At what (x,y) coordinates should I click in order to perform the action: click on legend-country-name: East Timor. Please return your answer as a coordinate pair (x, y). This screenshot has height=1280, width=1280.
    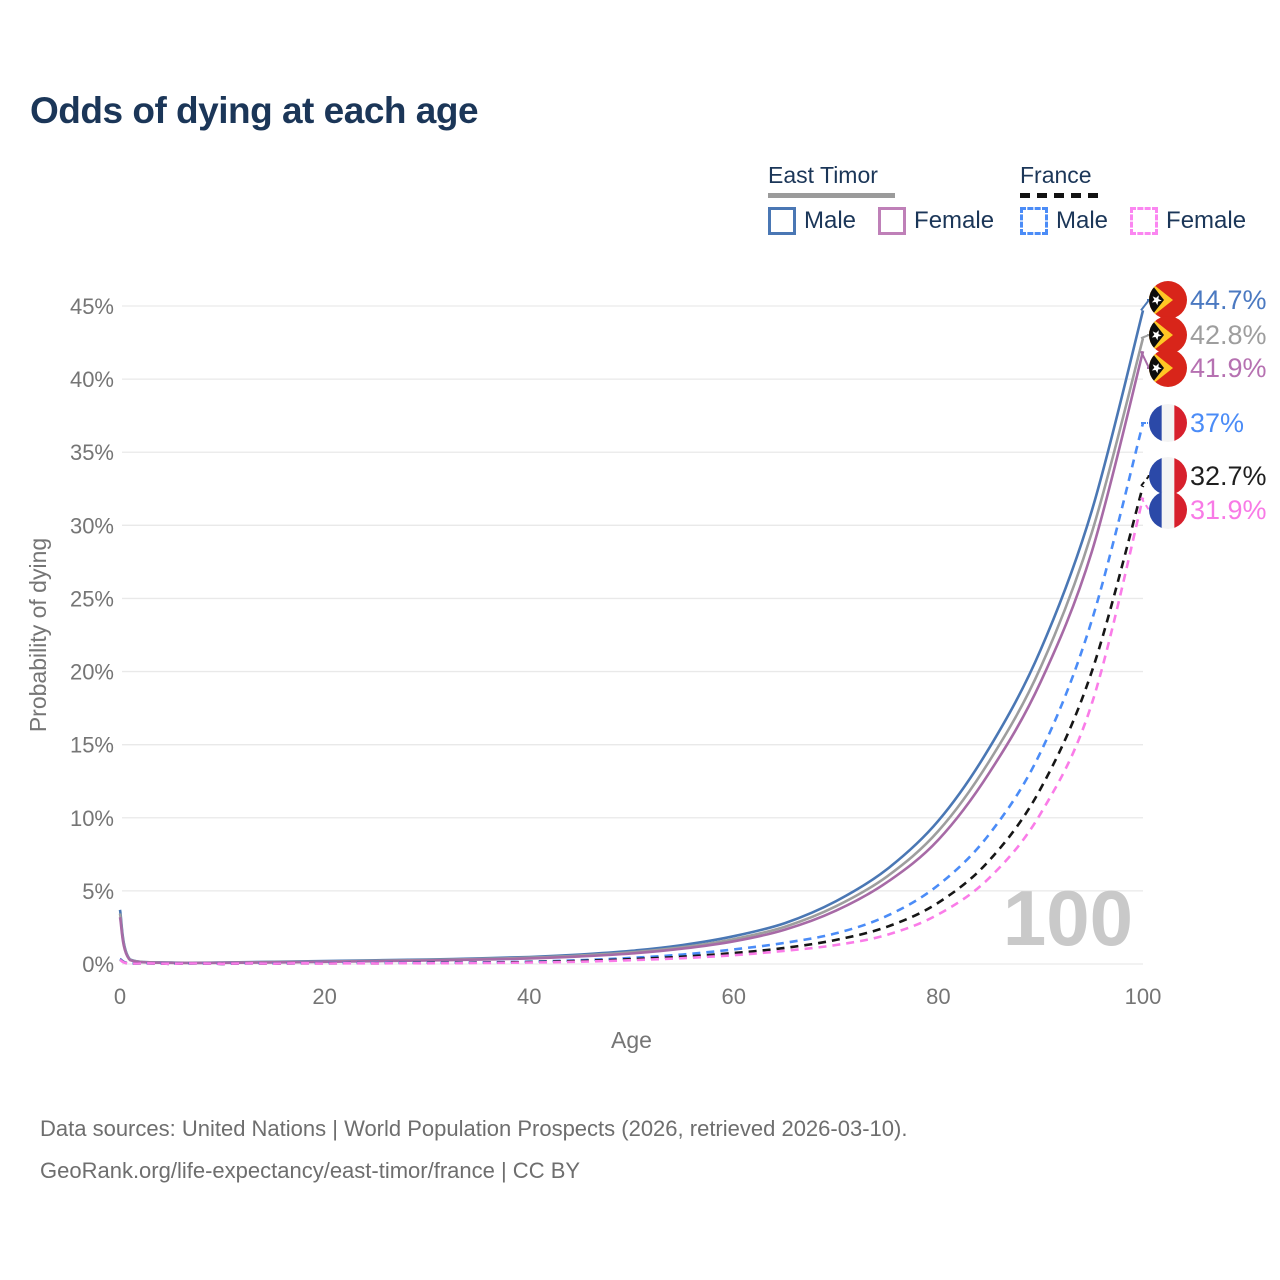
    Looking at the image, I should click on (823, 175).